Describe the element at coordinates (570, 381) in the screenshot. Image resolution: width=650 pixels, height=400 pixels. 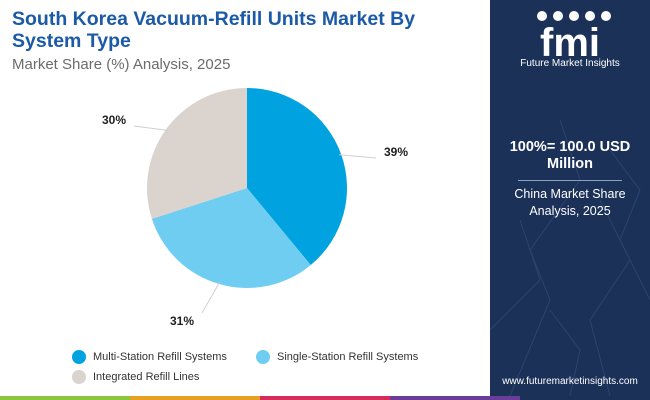
I see `website-link: www.futuremarketinsights.com` at that location.